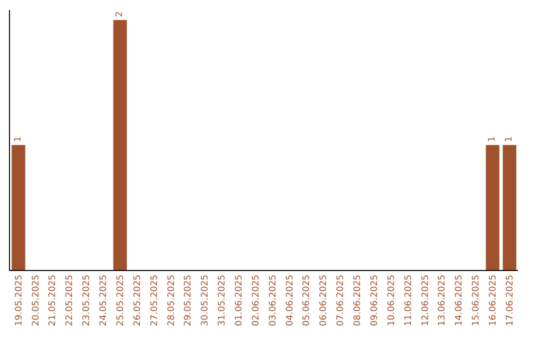  What do you see at coordinates (70, 300) in the screenshot?
I see `x-tick-label: 22.05.2025` at bounding box center [70, 300].